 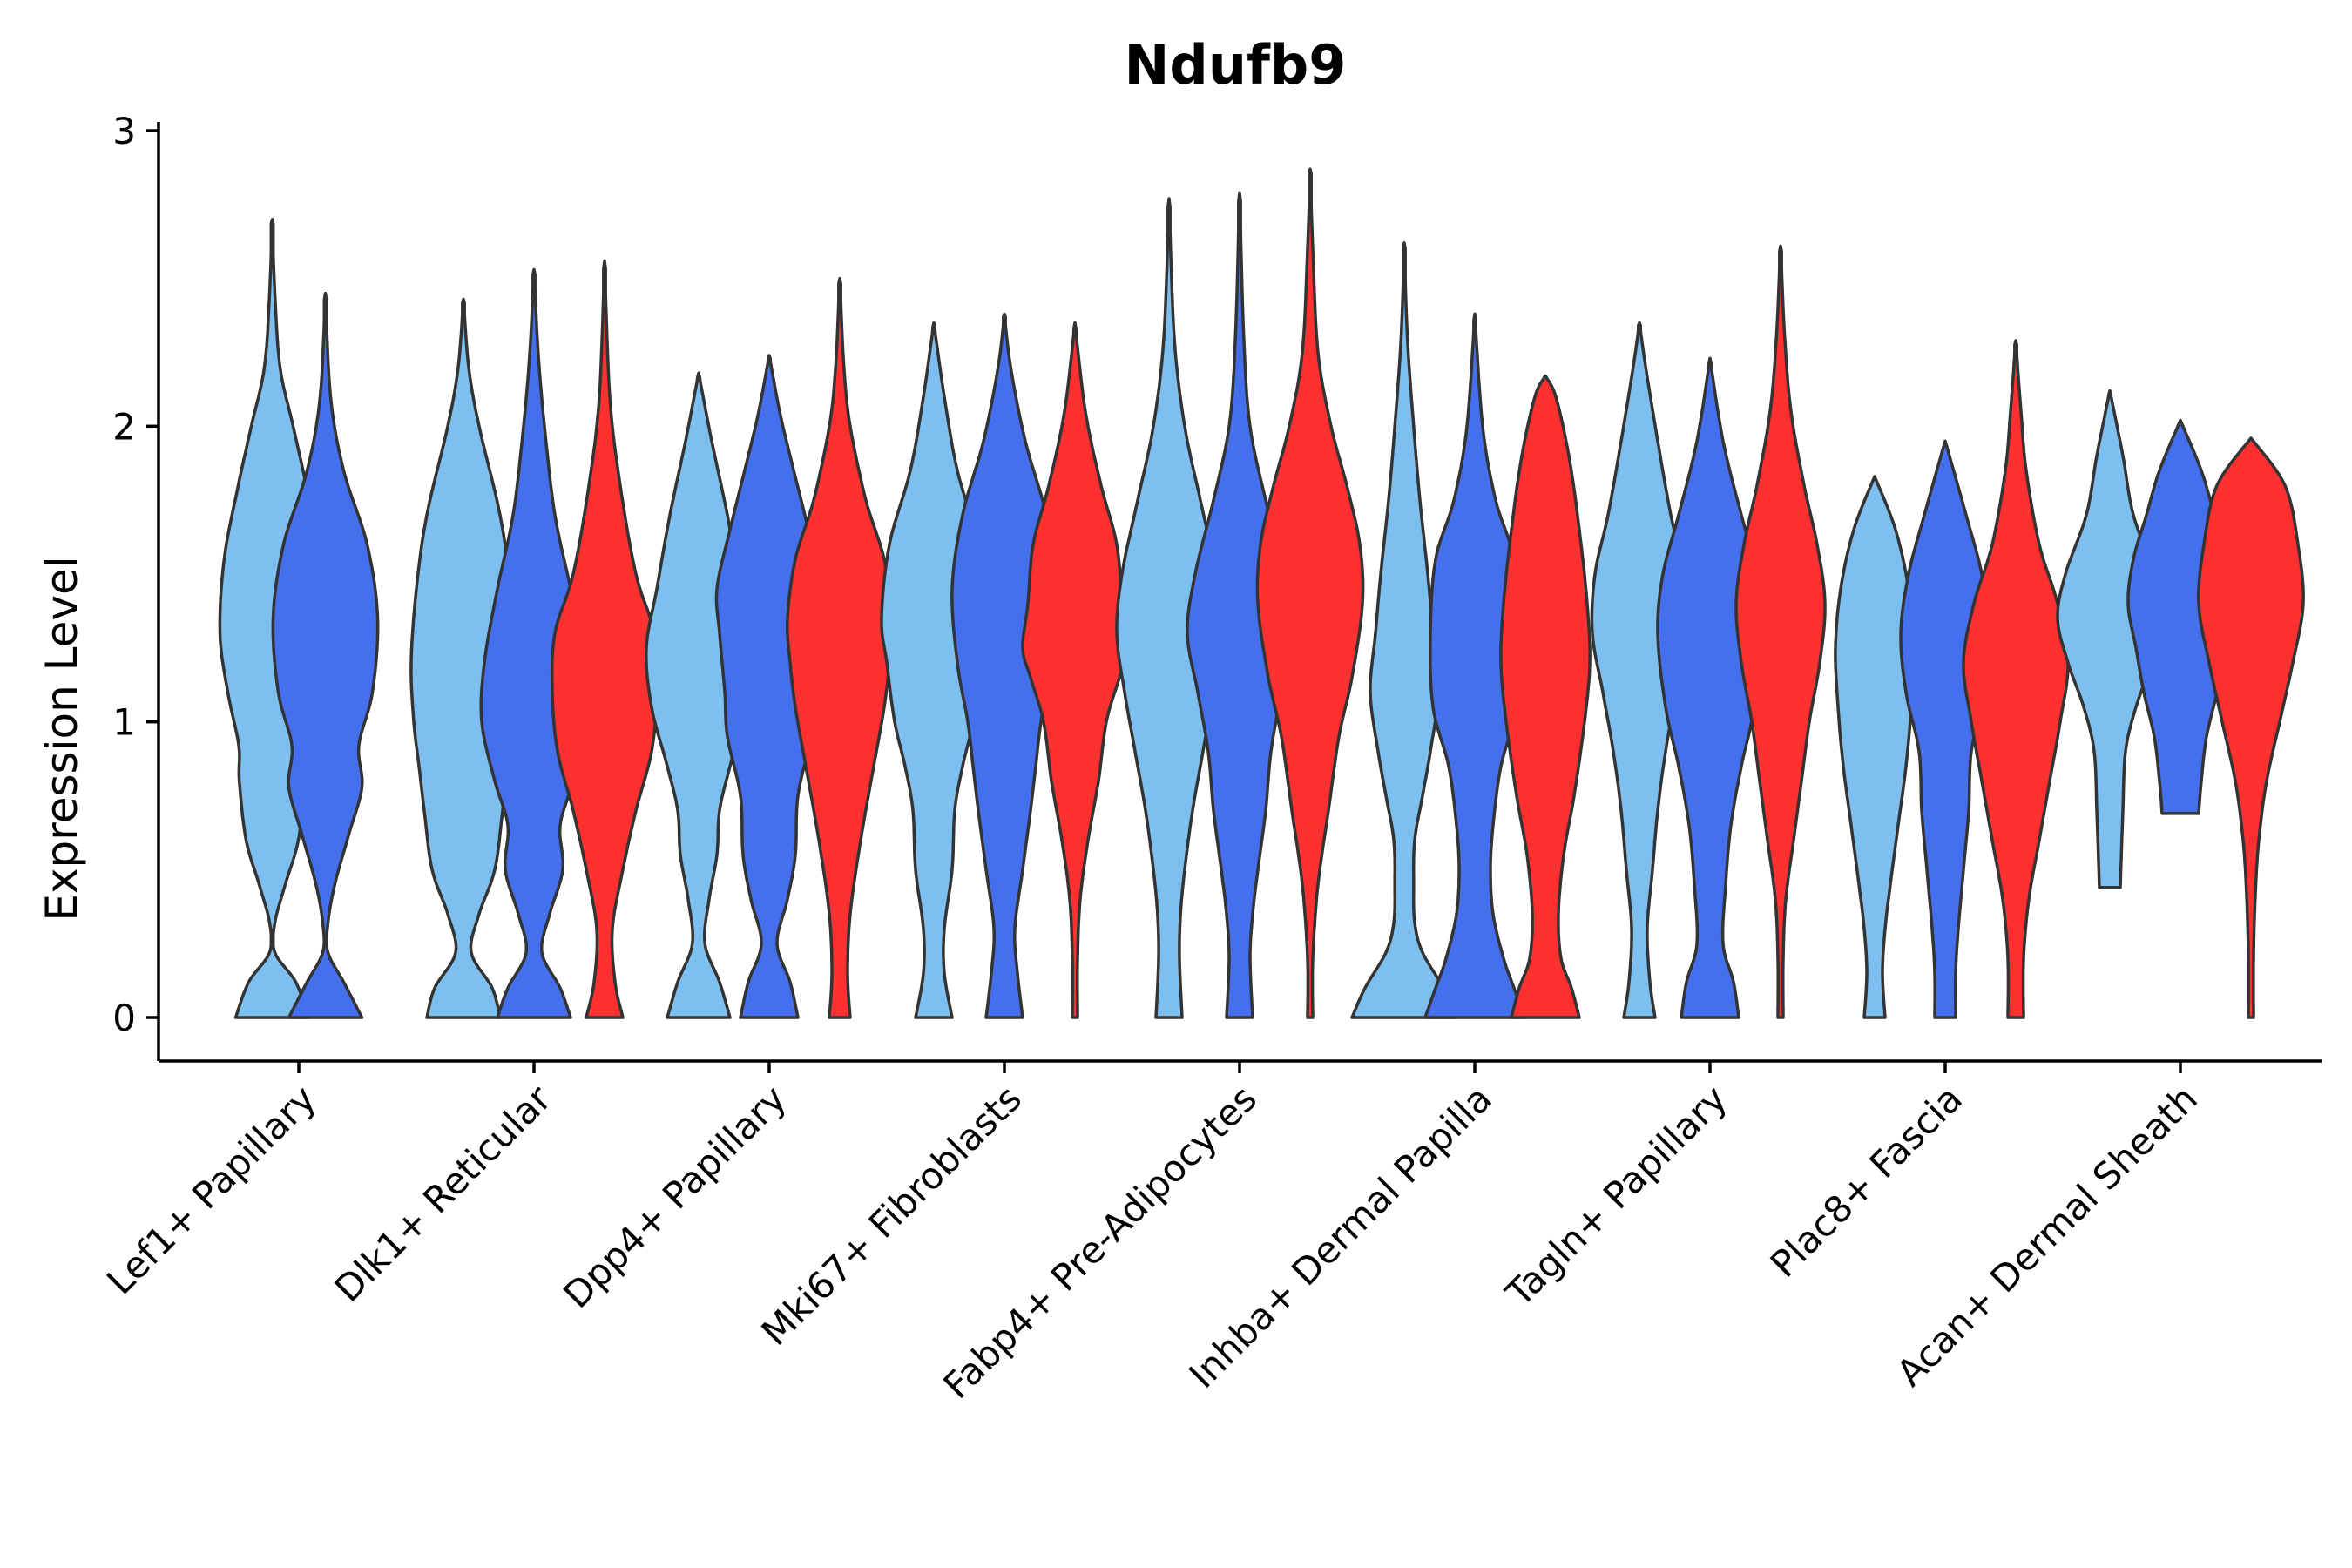 I want to click on x-tick-label: Mki67+ Fibroblasts, so click(x=892, y=1215).